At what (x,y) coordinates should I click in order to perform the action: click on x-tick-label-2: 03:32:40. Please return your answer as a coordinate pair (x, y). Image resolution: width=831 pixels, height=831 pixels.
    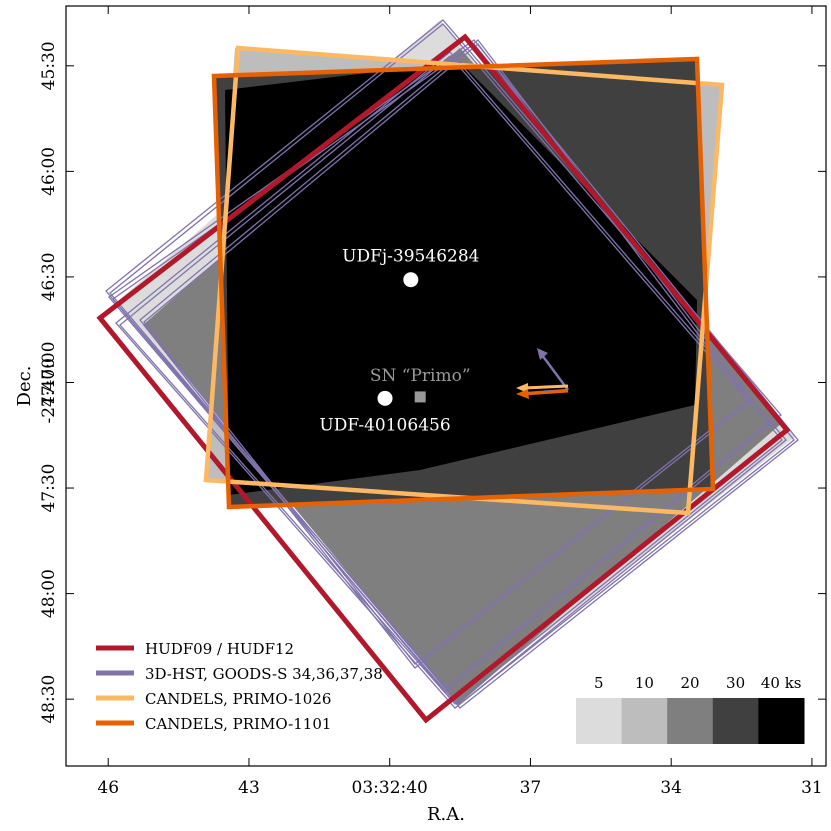
    Looking at the image, I should click on (390, 788).